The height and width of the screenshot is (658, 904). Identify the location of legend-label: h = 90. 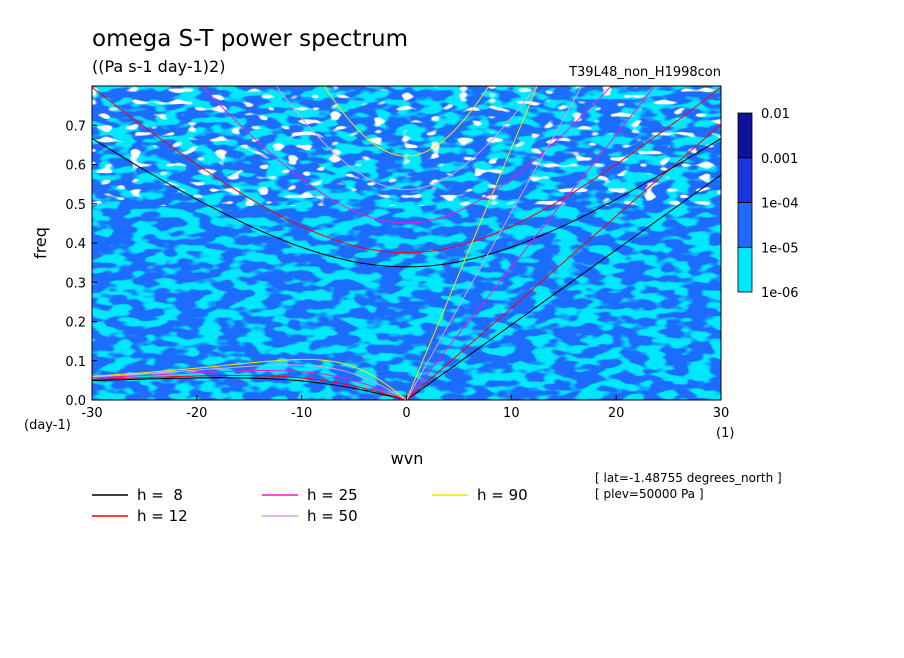
(502, 495).